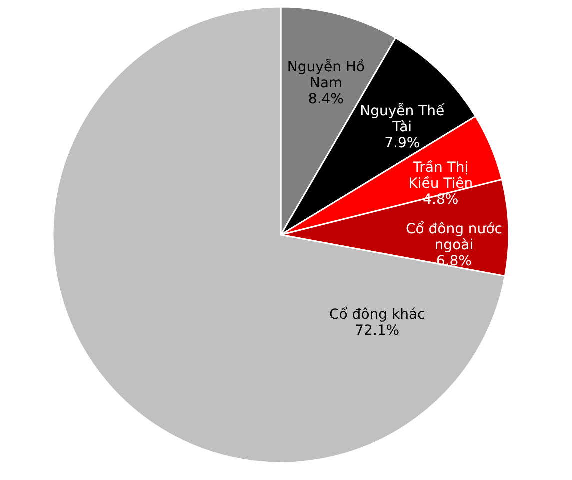  I want to click on data-label: 72.1%, so click(377, 331).